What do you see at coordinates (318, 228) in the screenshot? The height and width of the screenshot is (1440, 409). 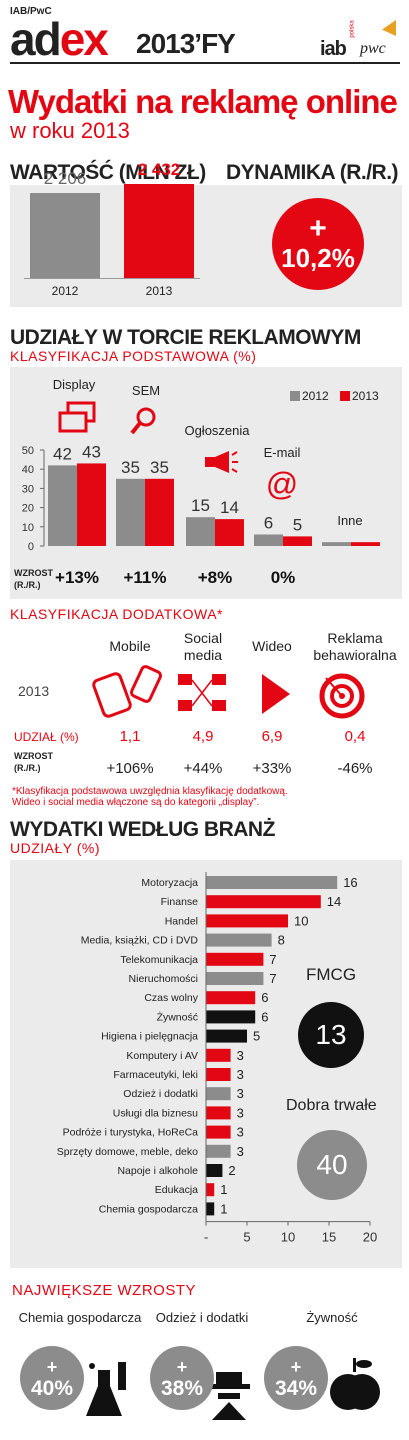 I see `dynamics-sign: +` at bounding box center [318, 228].